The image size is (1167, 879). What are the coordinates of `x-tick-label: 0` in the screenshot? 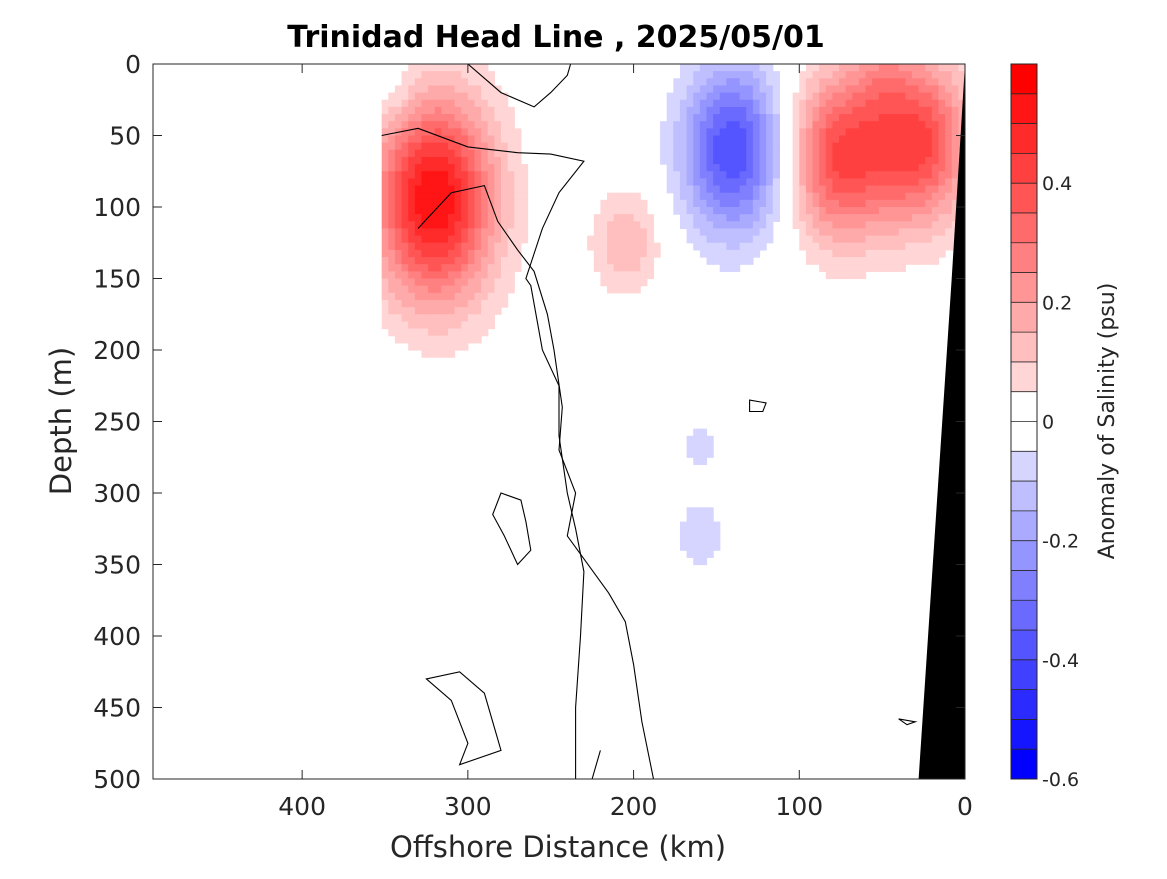 It's located at (965, 806).